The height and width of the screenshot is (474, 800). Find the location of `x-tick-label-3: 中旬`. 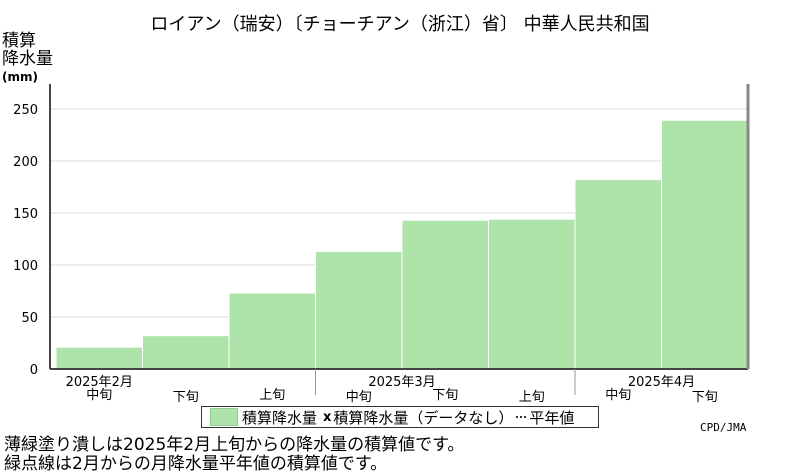

x-tick-label-3: 中旬 is located at coordinates (359, 397).